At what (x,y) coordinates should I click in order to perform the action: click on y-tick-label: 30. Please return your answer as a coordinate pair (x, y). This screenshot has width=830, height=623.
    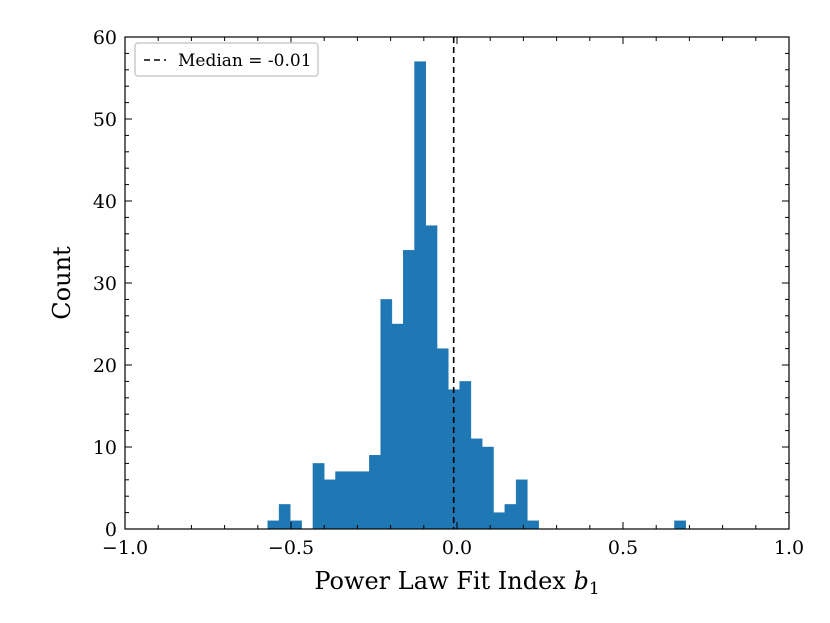
    Looking at the image, I should click on (105, 284).